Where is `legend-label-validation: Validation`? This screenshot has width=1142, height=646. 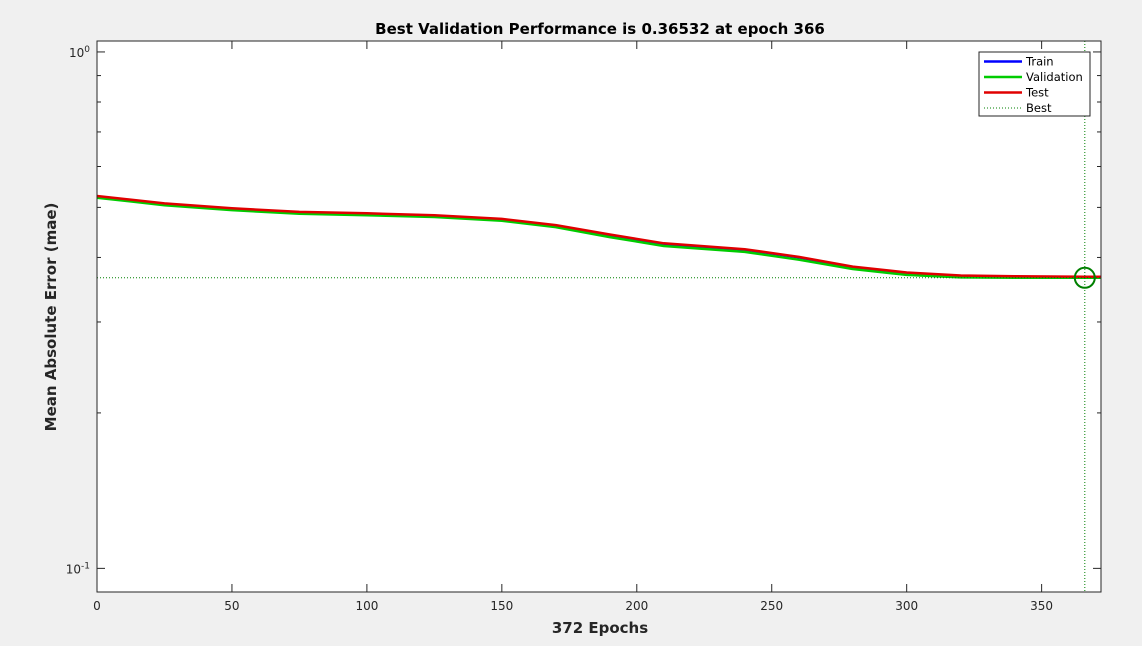
legend-label-validation: Validation is located at coordinates (1054, 77).